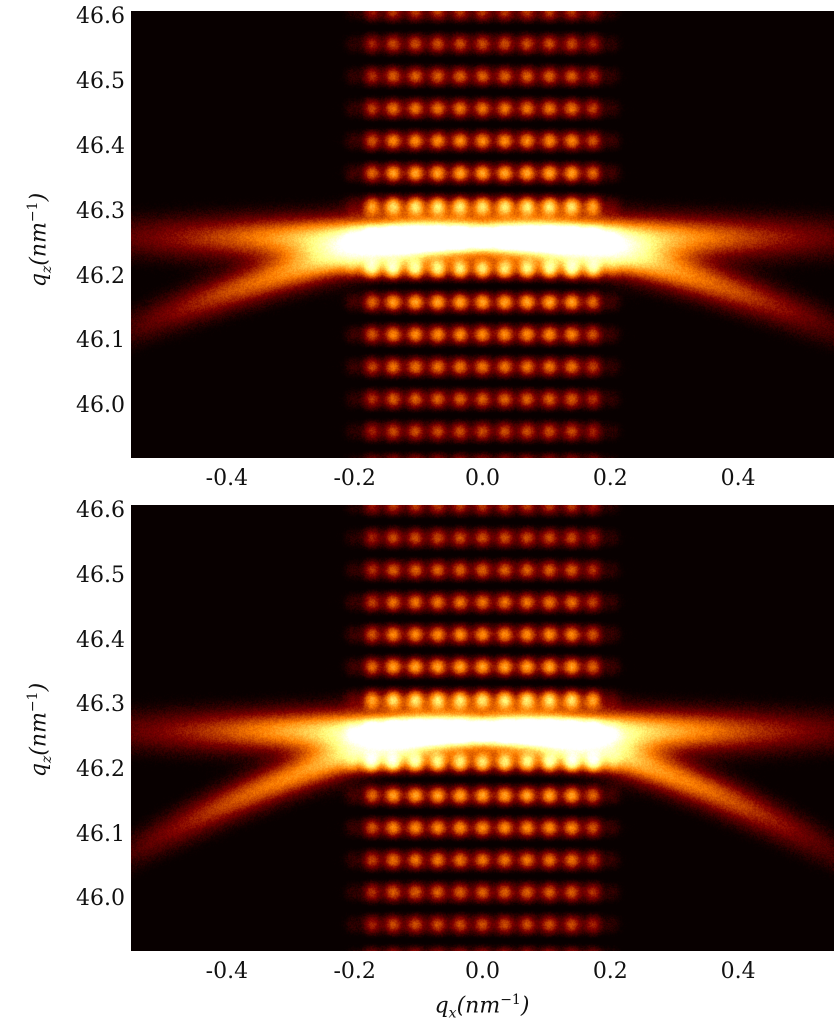 The width and height of the screenshot is (834, 1027). I want to click on y-axis-label-bottom: qz(nm−1), so click(40, 730).